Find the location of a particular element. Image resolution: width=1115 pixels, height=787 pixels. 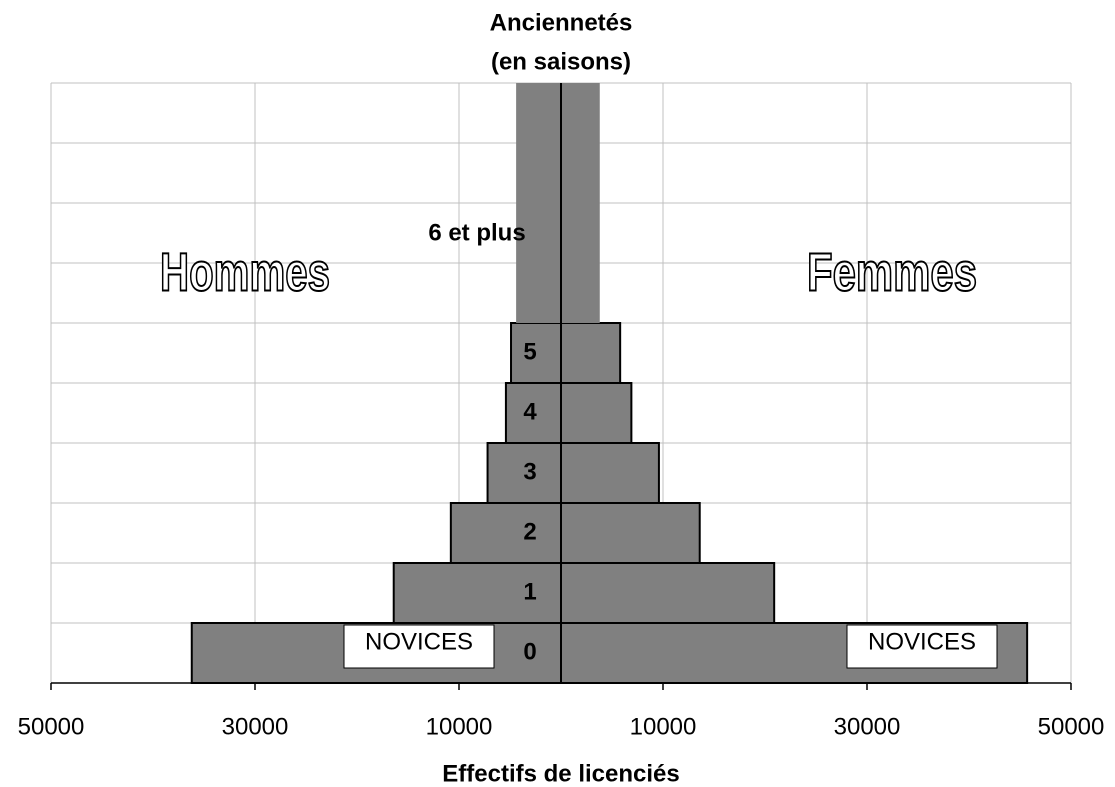

category-label: 5 is located at coordinates (529, 351).